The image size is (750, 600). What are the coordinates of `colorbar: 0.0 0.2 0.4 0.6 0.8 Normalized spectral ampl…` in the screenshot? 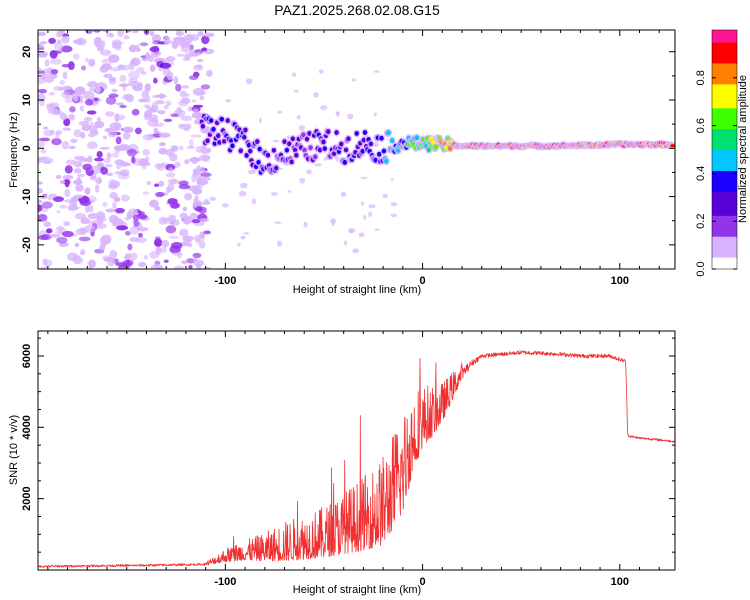 It's located at (722, 153).